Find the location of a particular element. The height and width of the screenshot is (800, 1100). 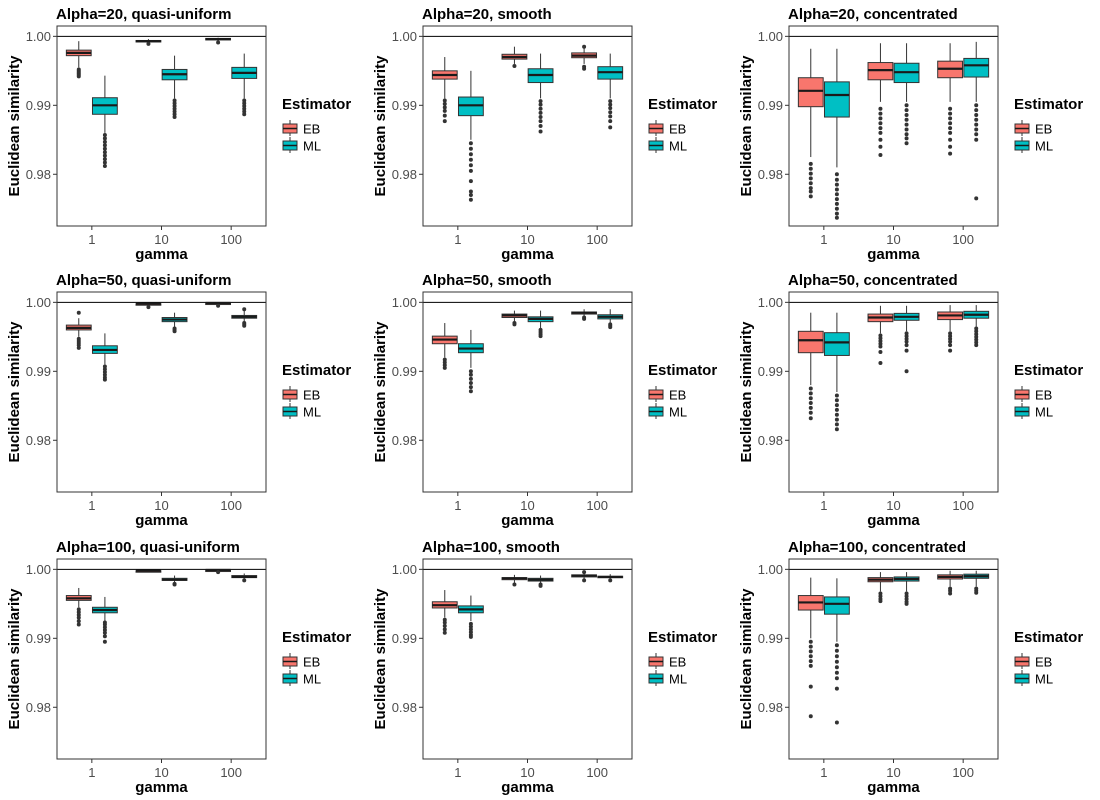

y-axis-title: Euclidean similarity is located at coordinates (746, 659).